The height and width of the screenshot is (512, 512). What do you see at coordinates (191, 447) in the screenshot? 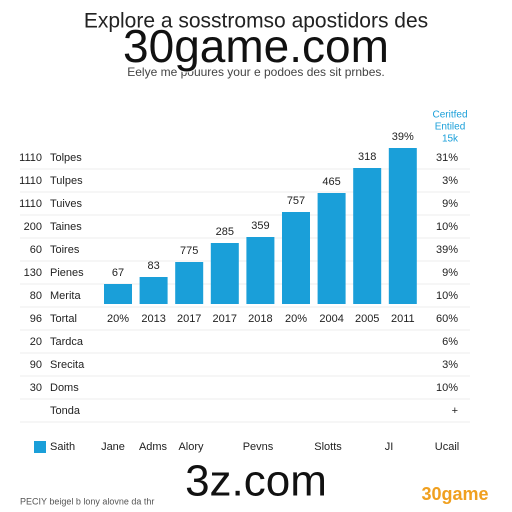
I see `bottom-label: Alory` at bounding box center [191, 447].